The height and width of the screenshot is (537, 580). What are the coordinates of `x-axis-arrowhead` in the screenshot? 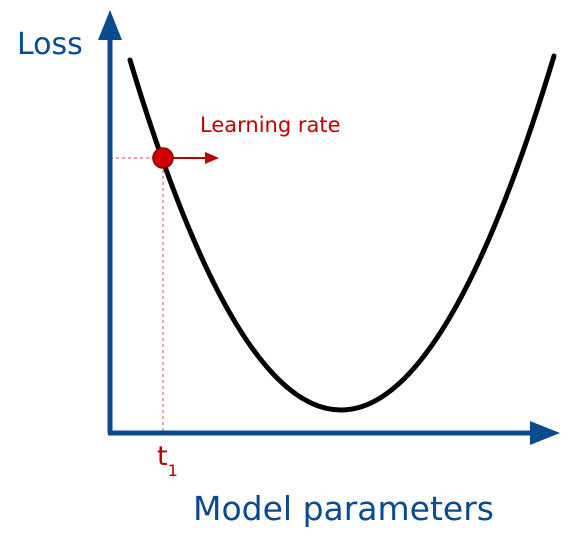 It's located at (545, 433).